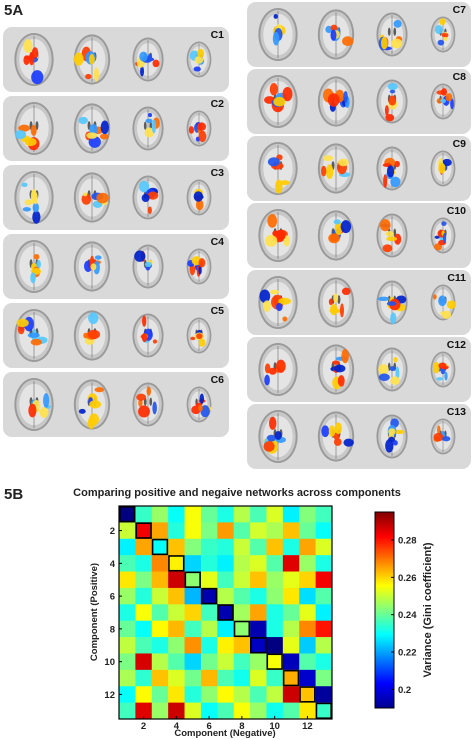  I want to click on y-axis-label: Component (Positive), so click(94, 612).